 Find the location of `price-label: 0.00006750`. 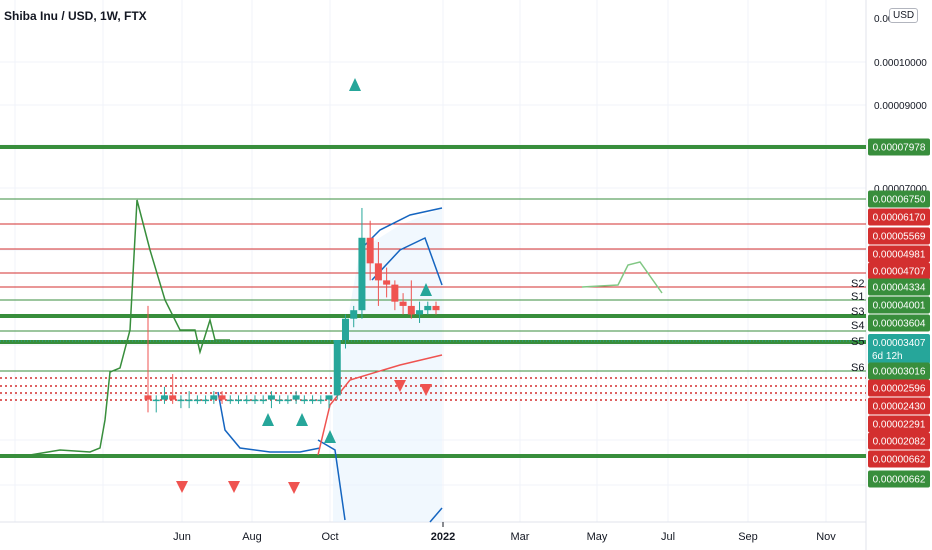

price-label: 0.00006750 is located at coordinates (899, 200).